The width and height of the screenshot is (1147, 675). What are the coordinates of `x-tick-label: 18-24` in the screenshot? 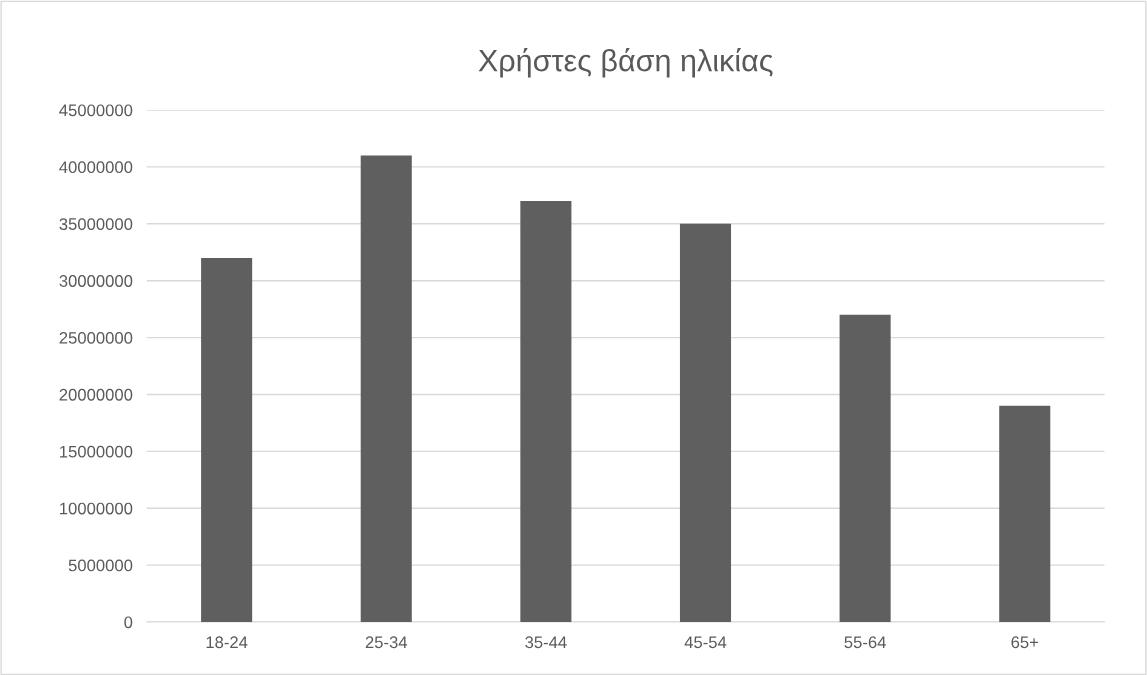 It's located at (227, 642).